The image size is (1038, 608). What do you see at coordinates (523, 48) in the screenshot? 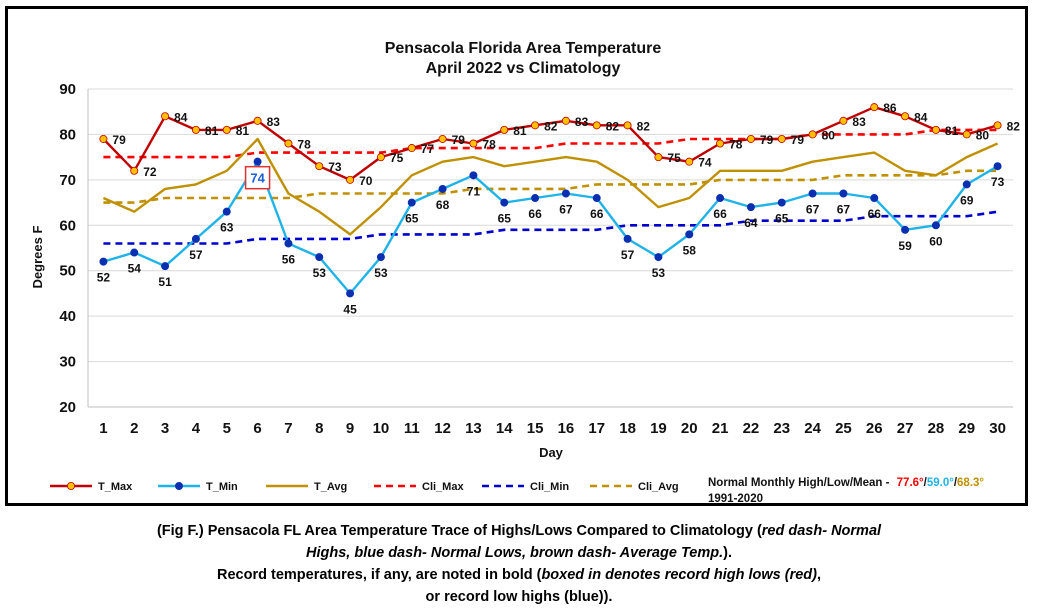
I see `chart-title: Pensacola Florida Area Temperature` at bounding box center [523, 48].